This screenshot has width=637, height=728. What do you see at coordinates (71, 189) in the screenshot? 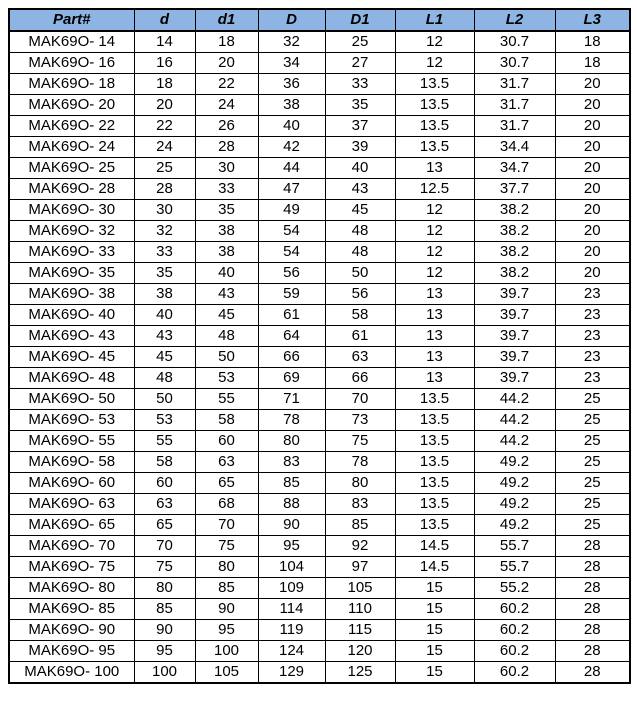
I see `part-number-cell: MAK69O- 28` at bounding box center [71, 189].